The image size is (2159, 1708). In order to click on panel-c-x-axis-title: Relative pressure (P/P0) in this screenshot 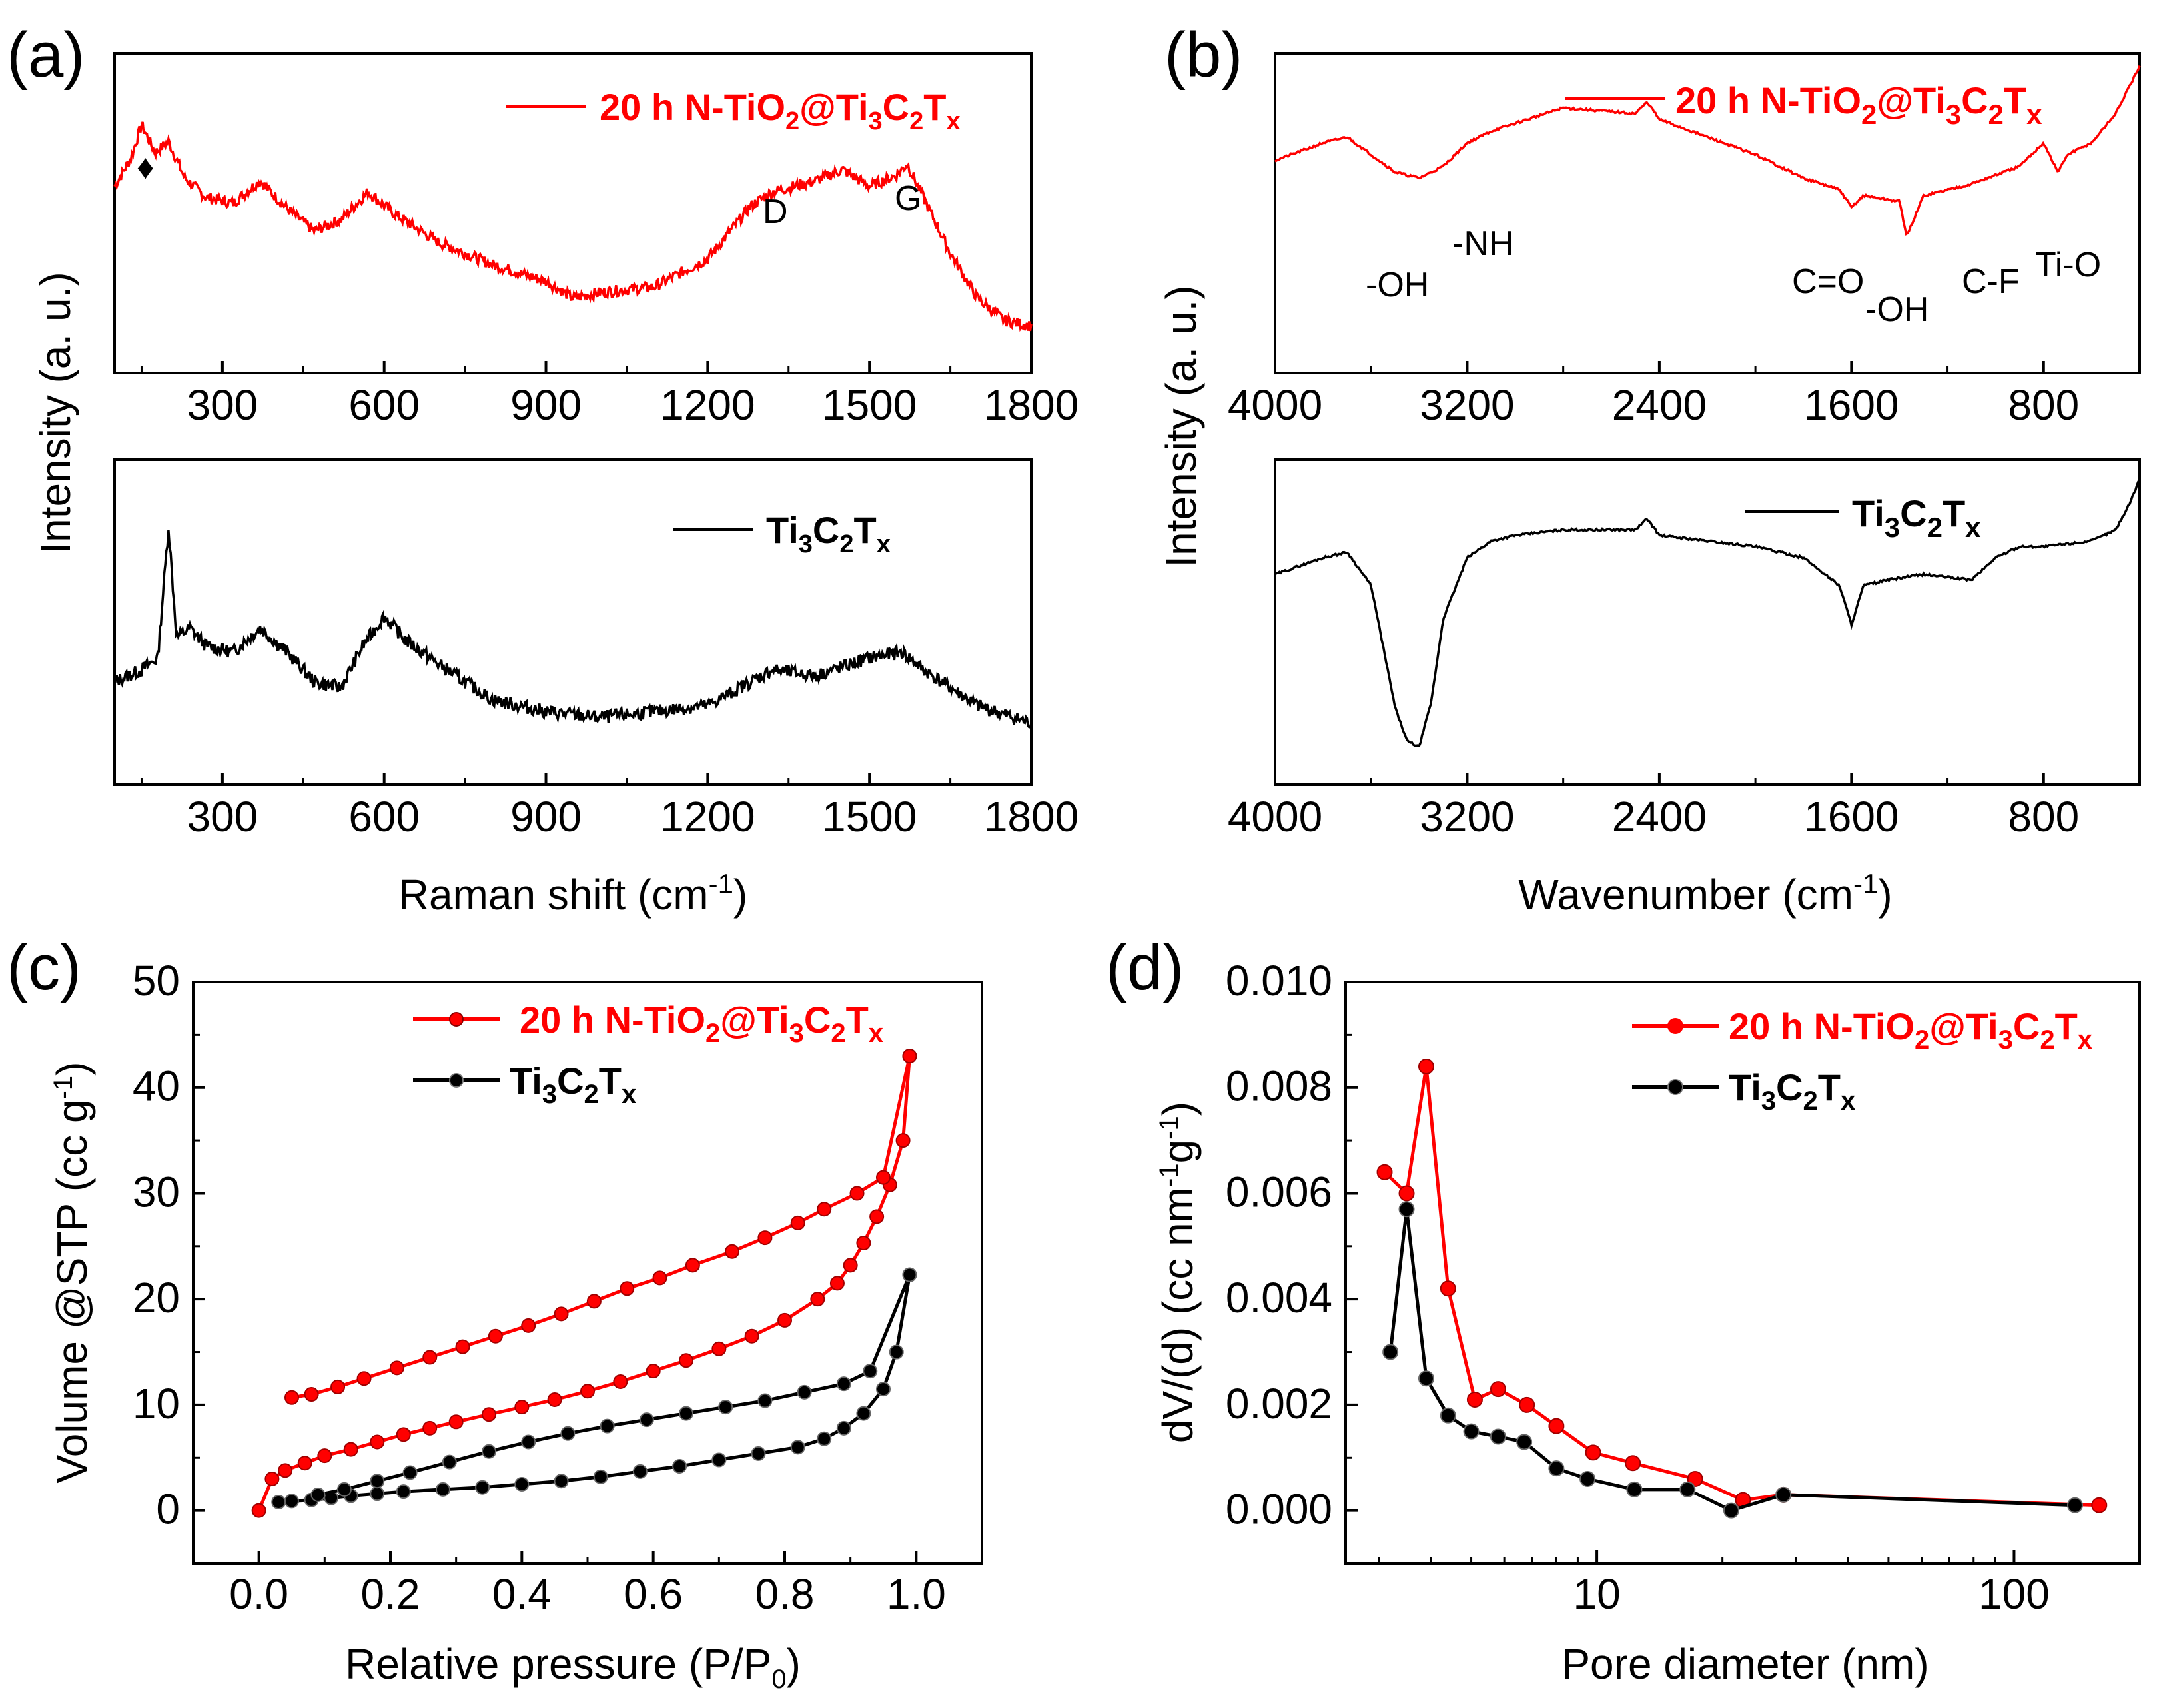, I will do `click(573, 1667)`.